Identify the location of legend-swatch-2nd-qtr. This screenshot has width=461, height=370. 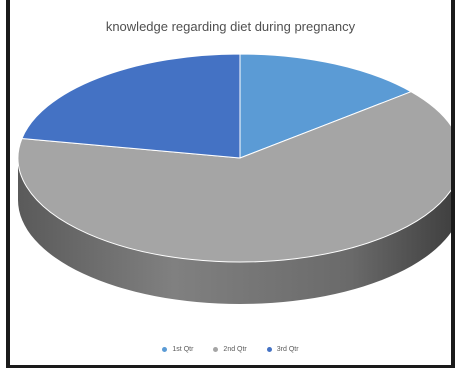
(216, 349).